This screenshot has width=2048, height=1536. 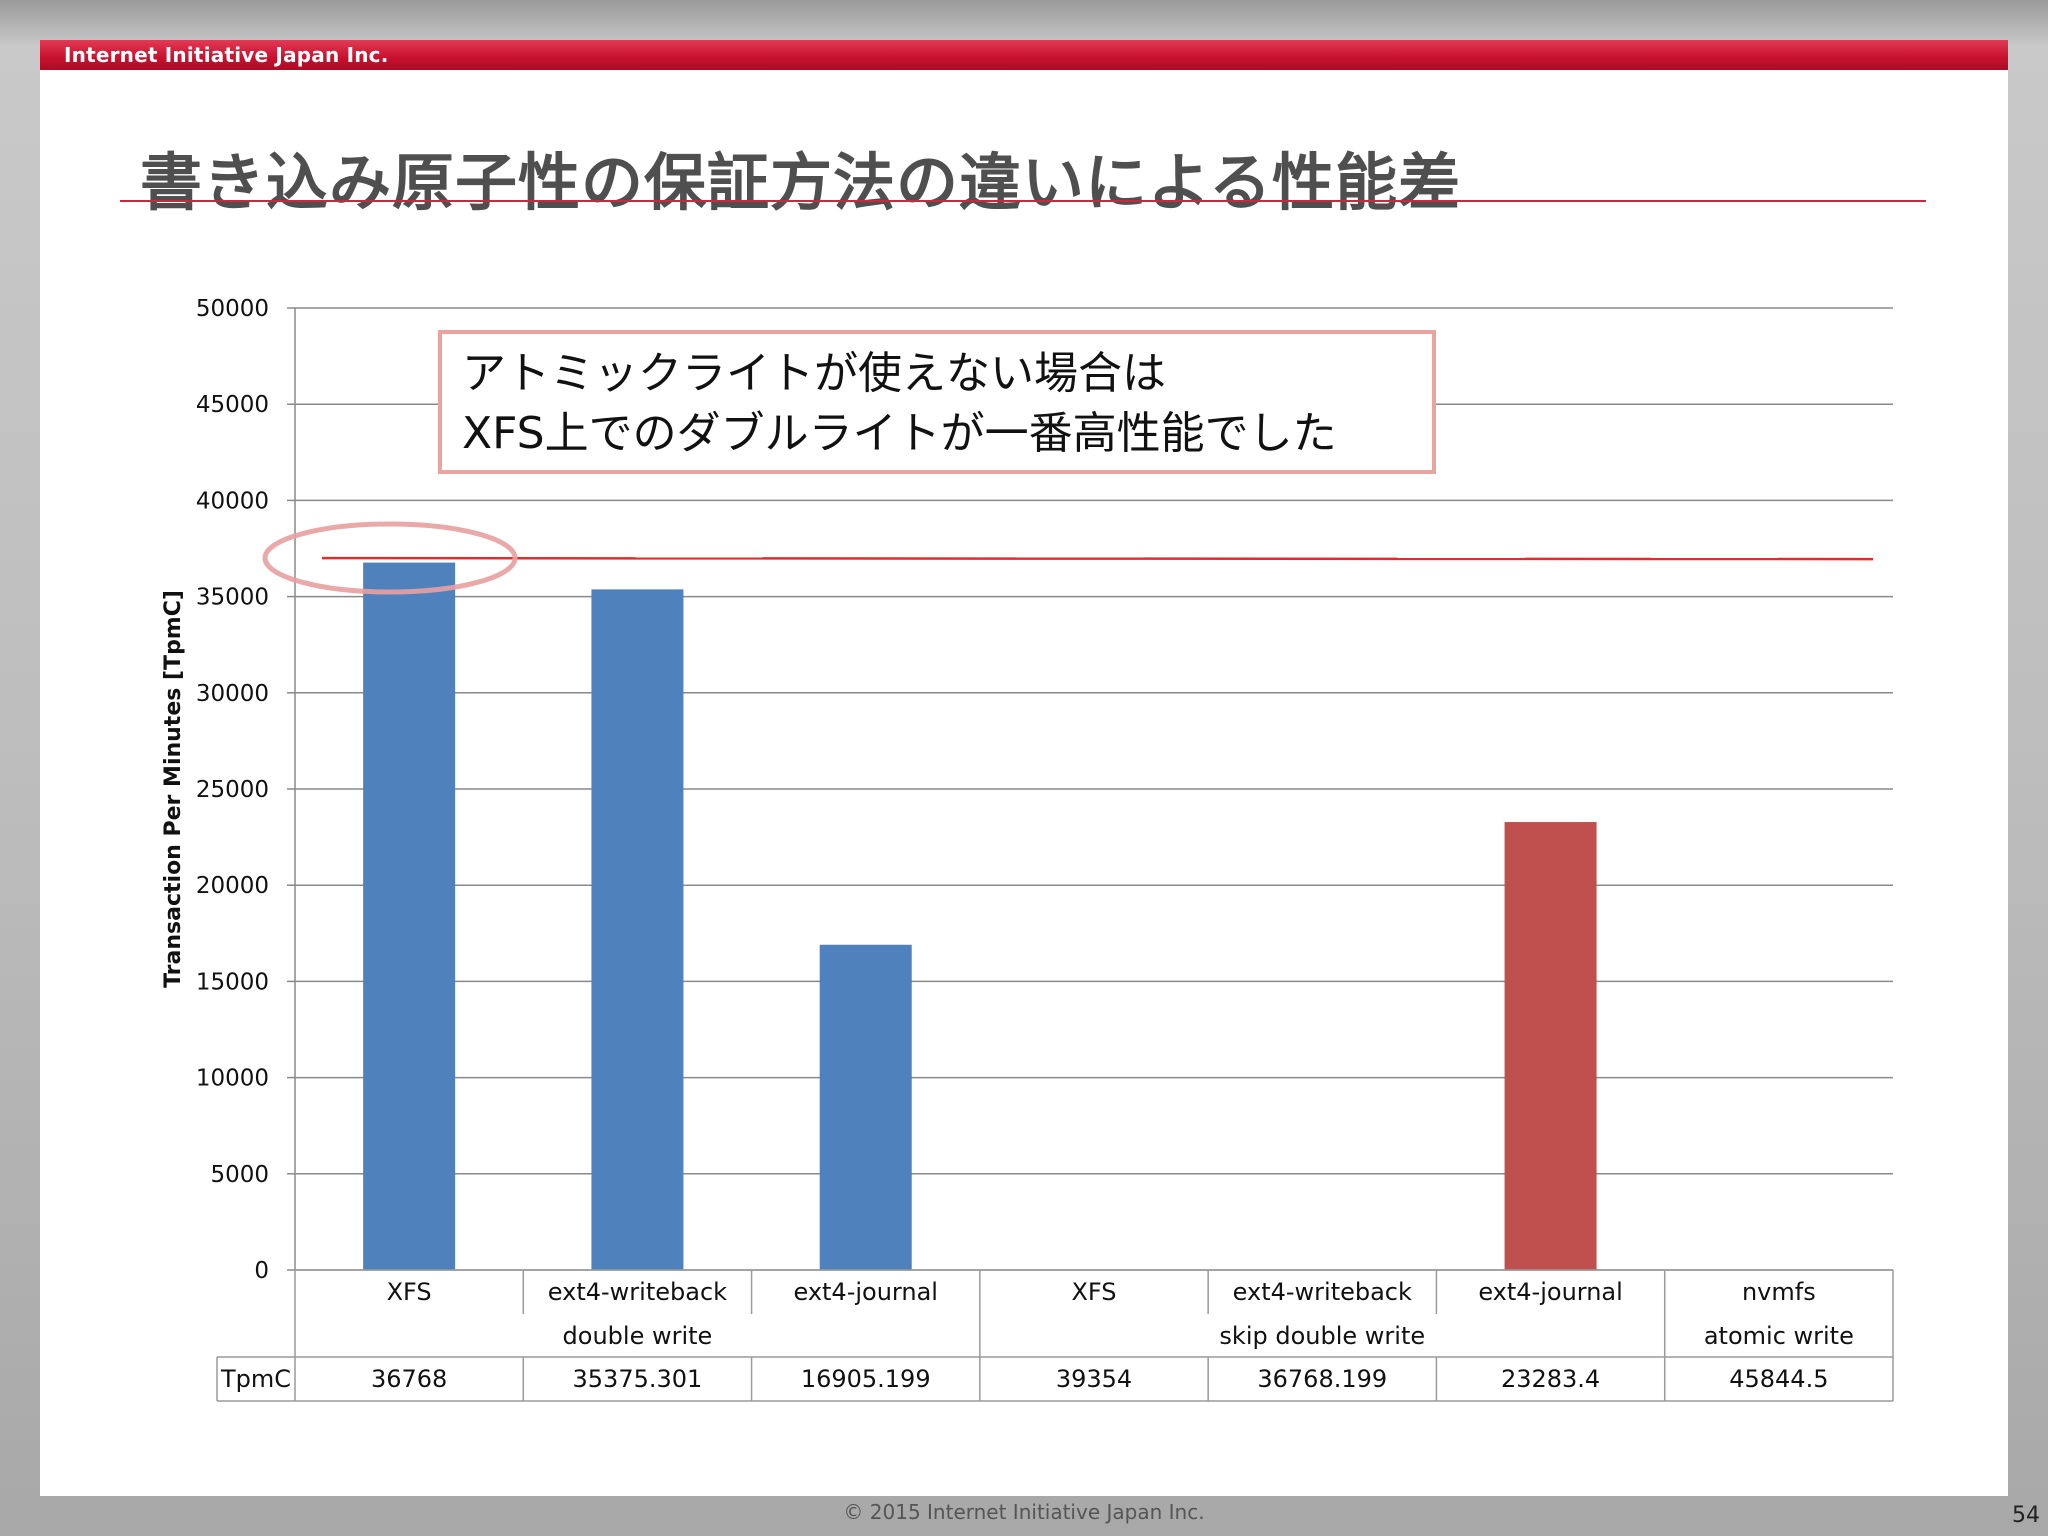 I want to click on y-tick-label: 45000, so click(x=232, y=405).